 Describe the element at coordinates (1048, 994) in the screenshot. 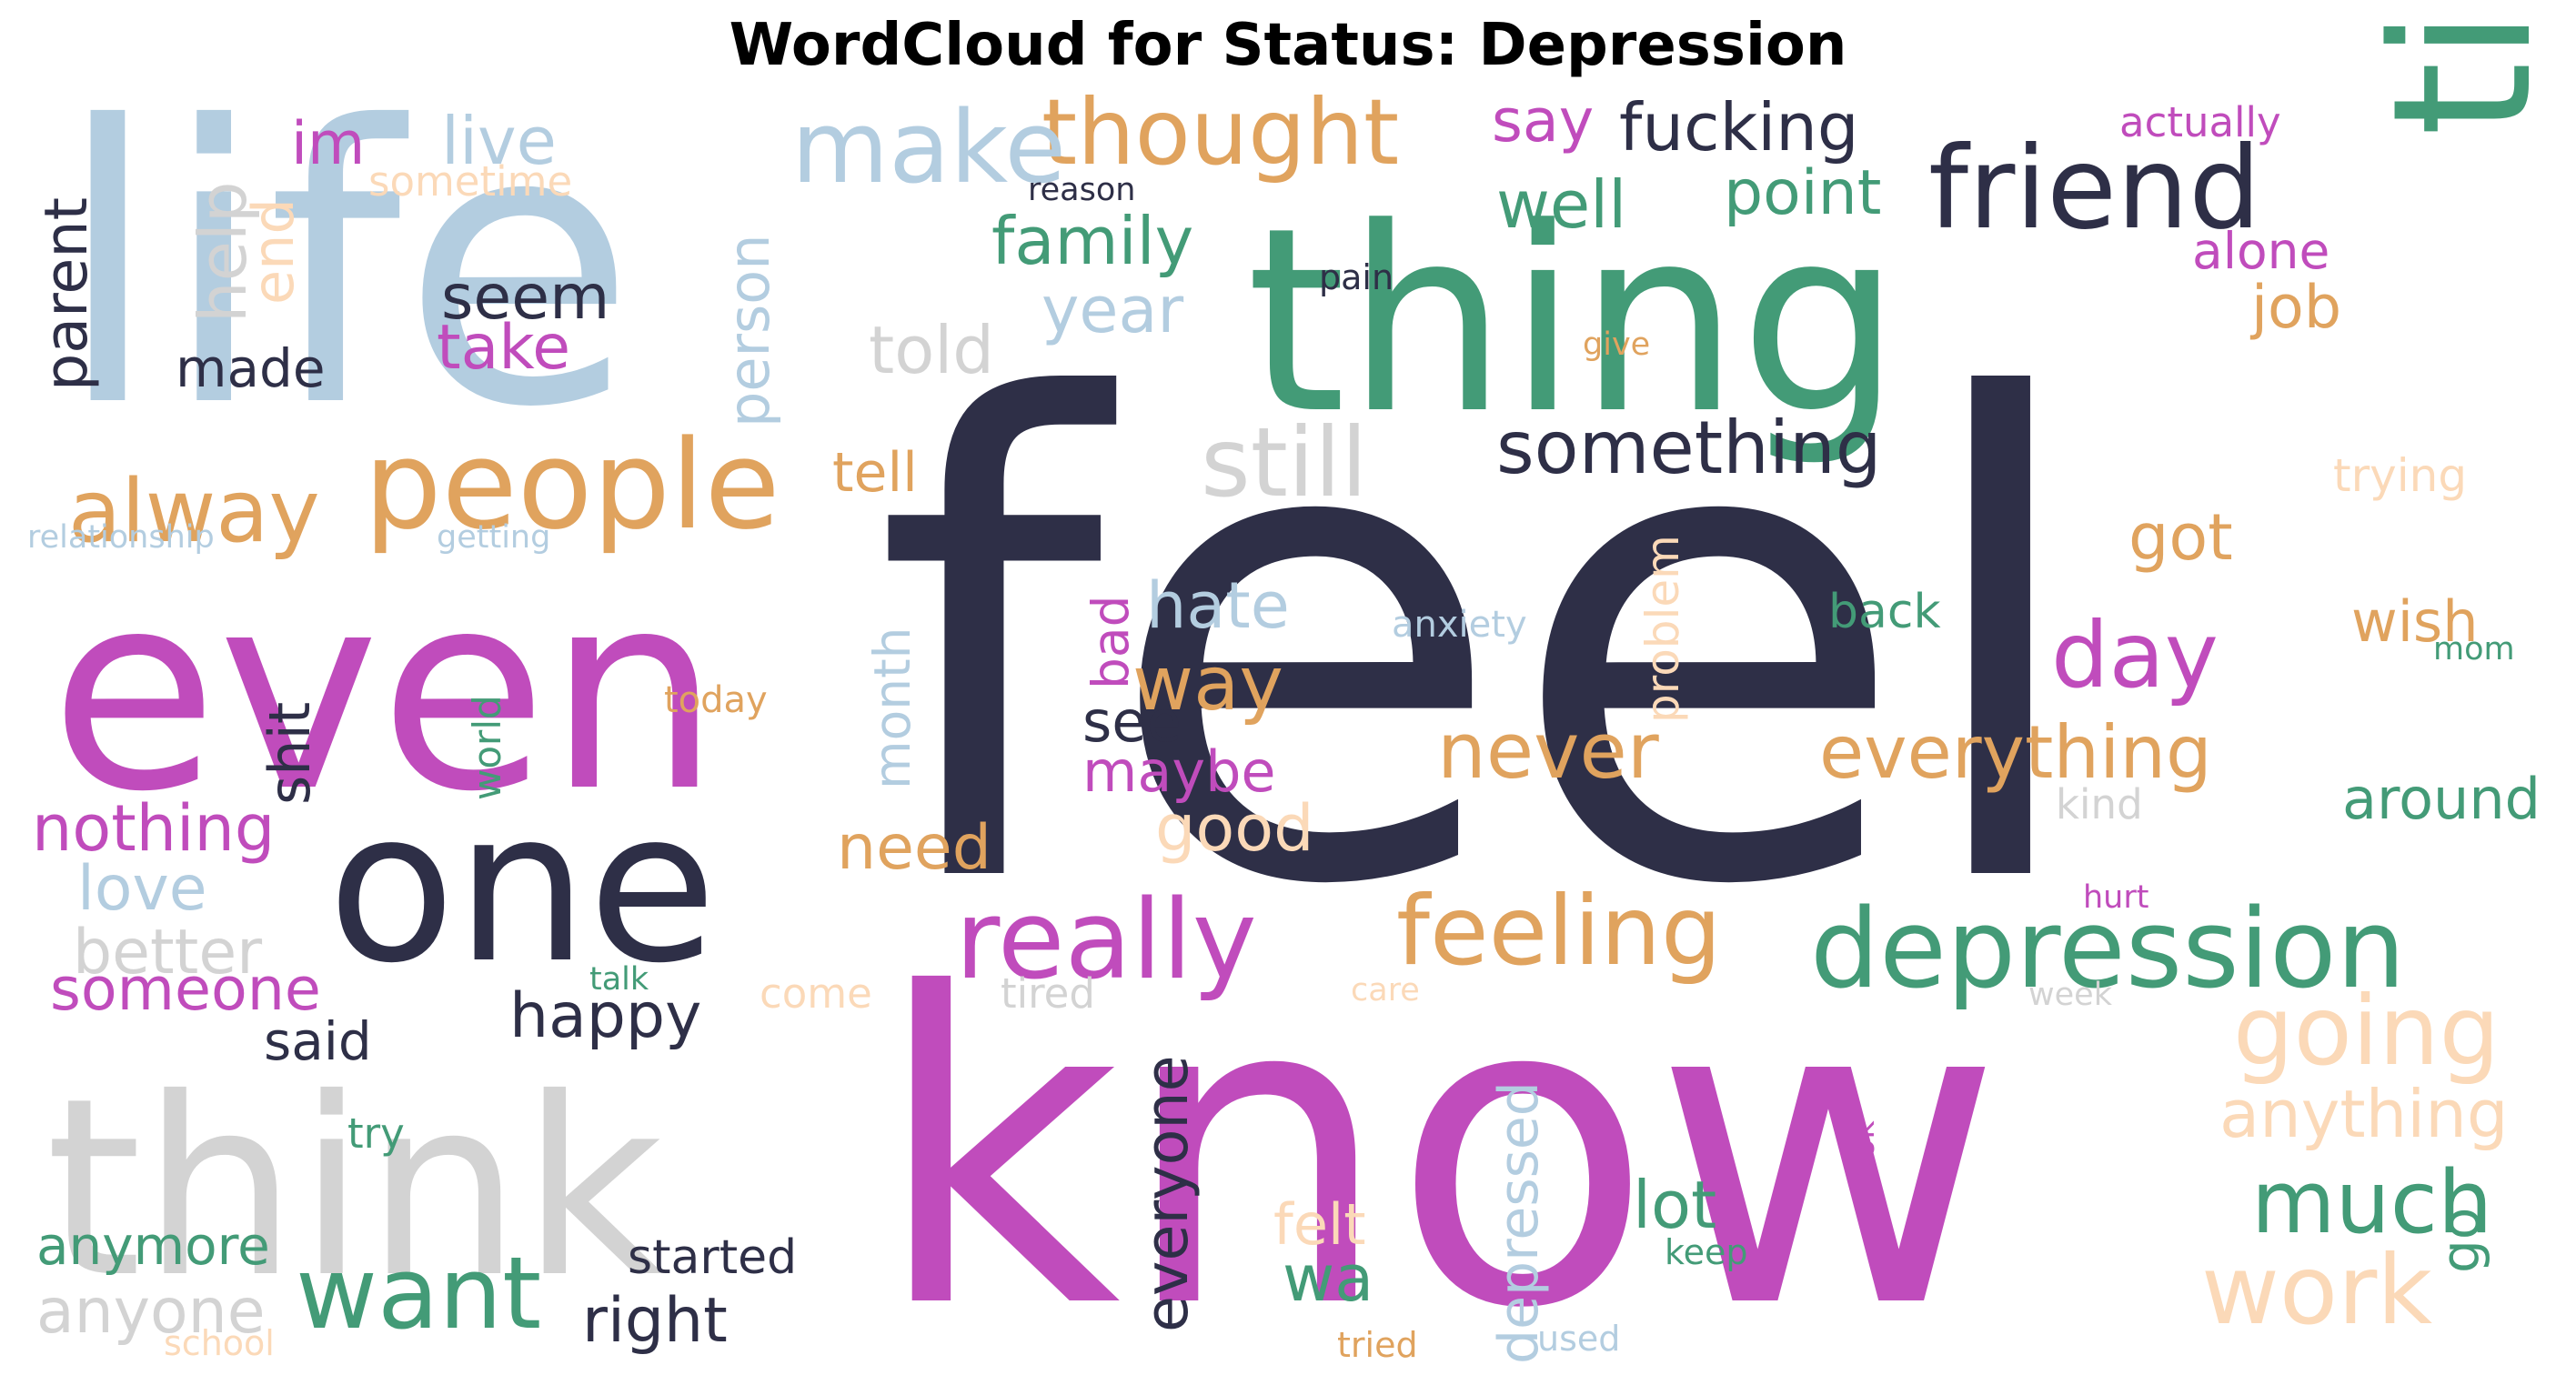

I see `word-tired: tired` at that location.